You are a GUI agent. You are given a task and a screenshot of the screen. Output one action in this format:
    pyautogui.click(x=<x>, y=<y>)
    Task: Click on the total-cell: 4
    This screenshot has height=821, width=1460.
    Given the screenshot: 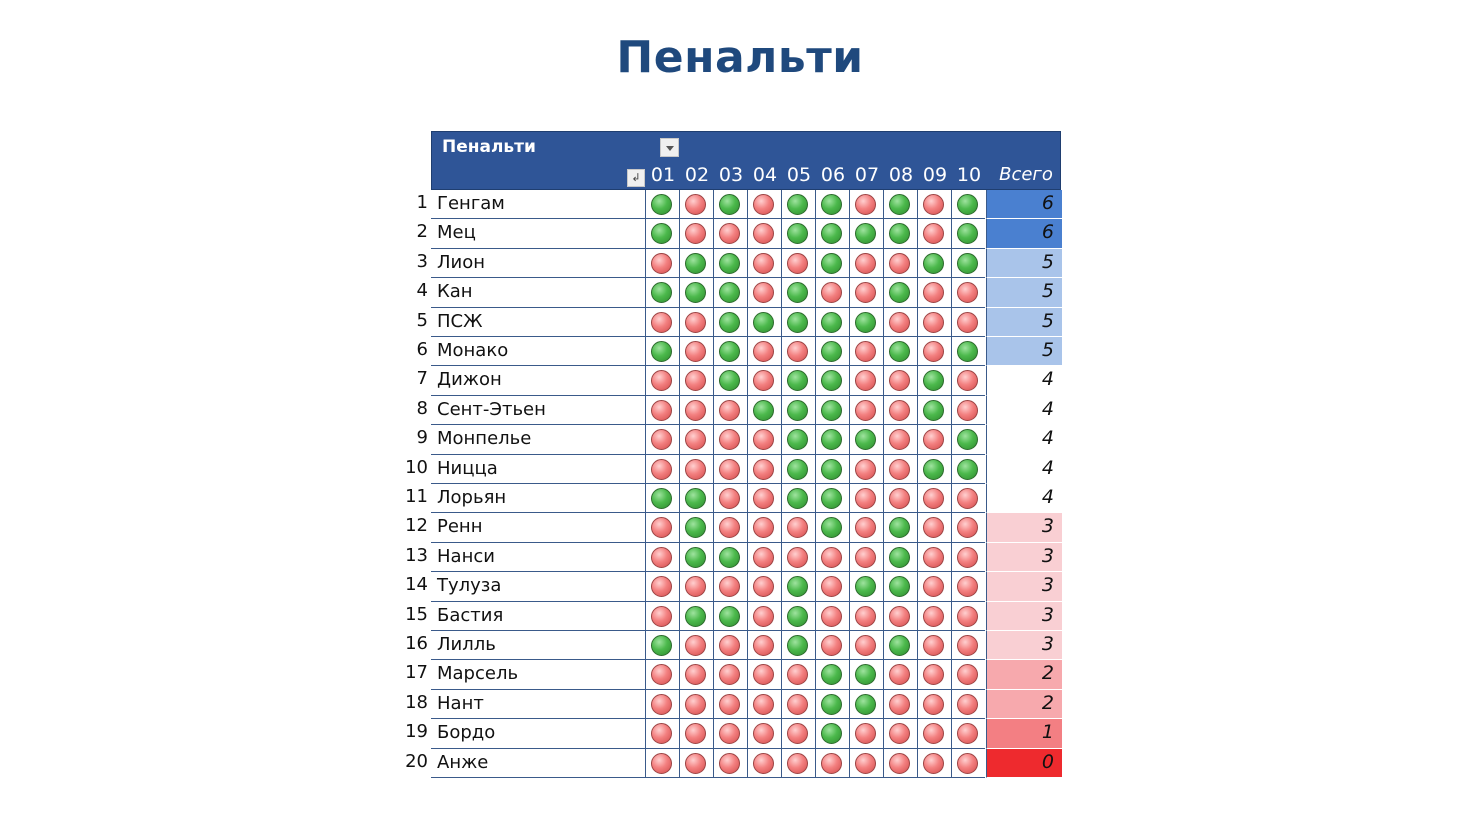 What is the action you would take?
    pyautogui.click(x=1024, y=499)
    